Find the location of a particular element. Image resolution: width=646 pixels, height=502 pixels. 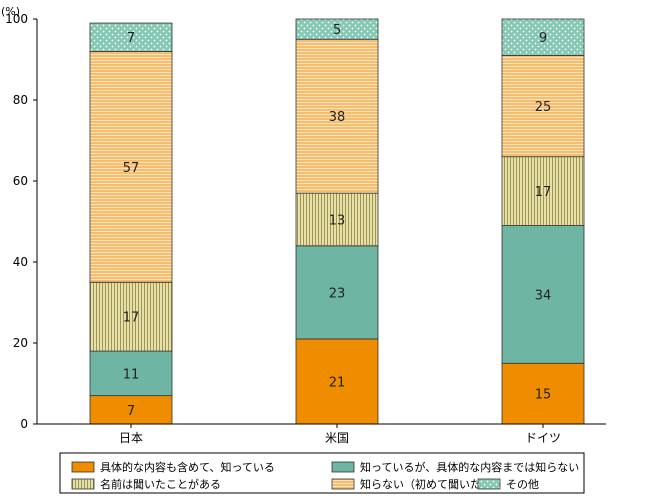

x-labels-layer: 日本 米国 ドイツ is located at coordinates (340, 434).